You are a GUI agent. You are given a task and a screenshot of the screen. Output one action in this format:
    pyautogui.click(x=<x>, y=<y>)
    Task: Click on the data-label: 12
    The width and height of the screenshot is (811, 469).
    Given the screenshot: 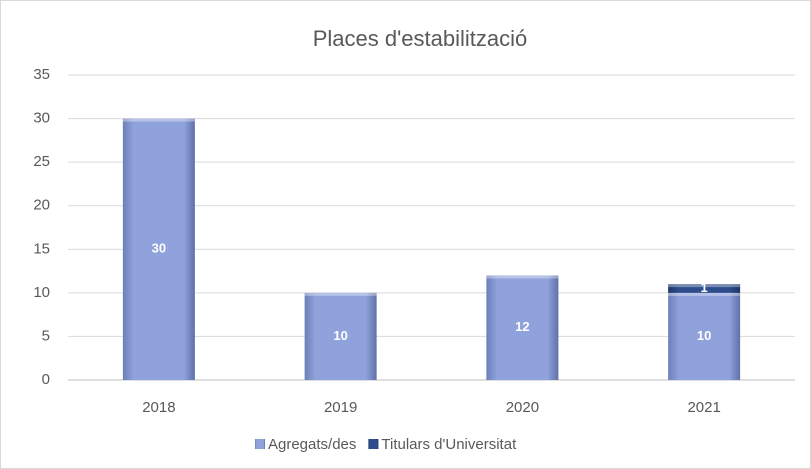 What is the action you would take?
    pyautogui.click(x=522, y=326)
    